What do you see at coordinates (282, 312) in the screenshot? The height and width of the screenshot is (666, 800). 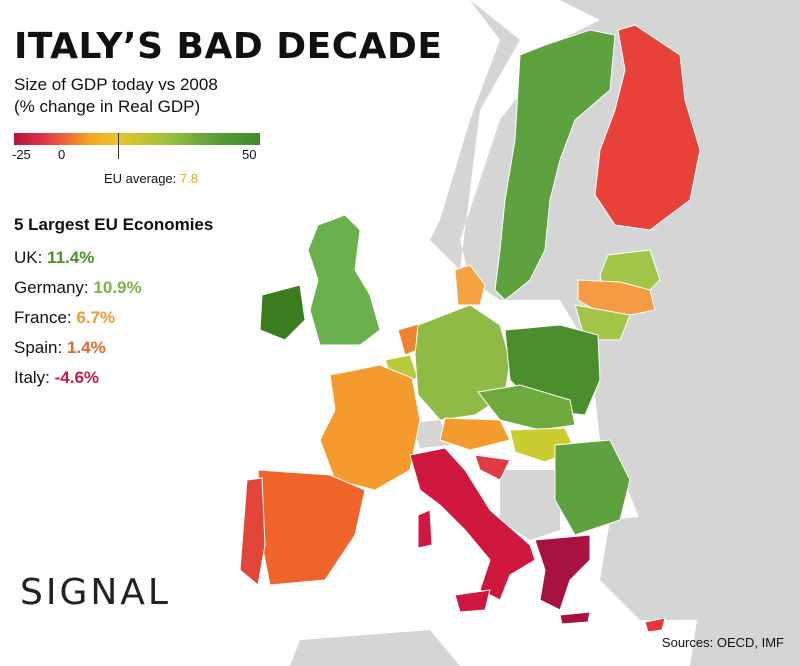 I see `country-ireland` at bounding box center [282, 312].